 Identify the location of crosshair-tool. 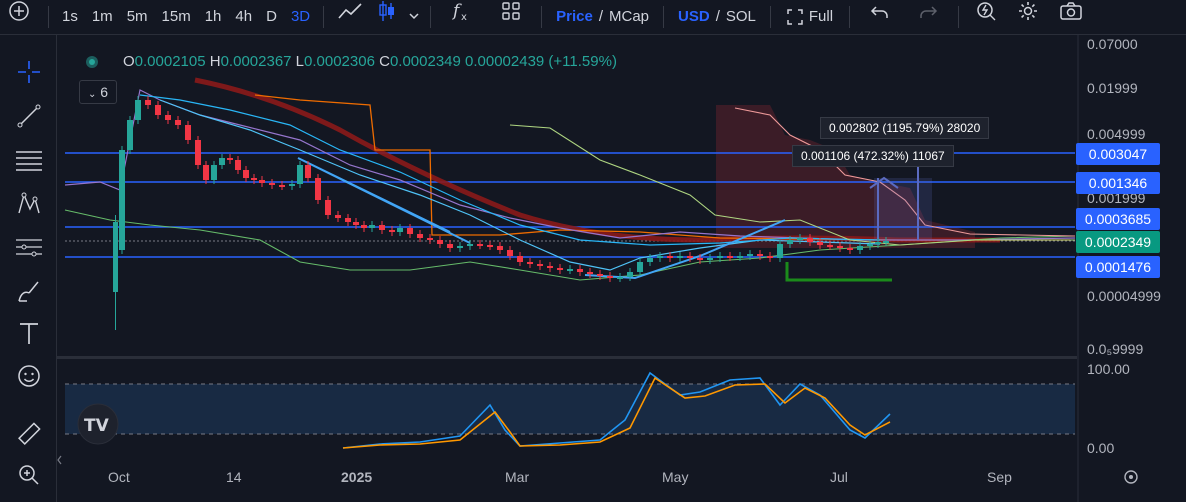
(29, 72).